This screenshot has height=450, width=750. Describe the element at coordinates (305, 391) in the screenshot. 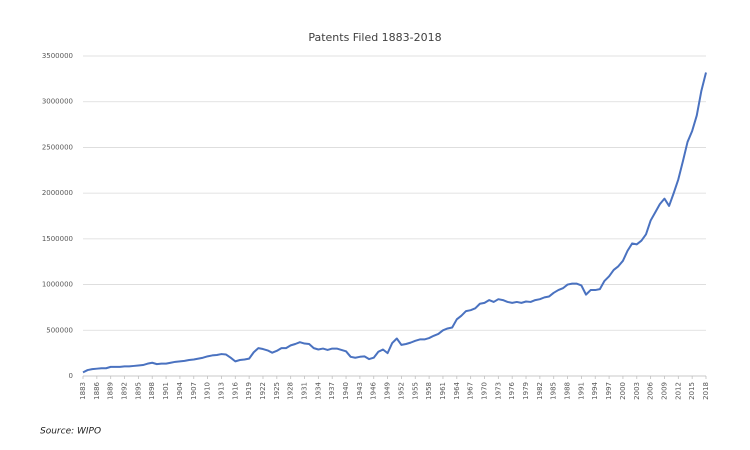

I see `x-tick-label: 1931` at that location.